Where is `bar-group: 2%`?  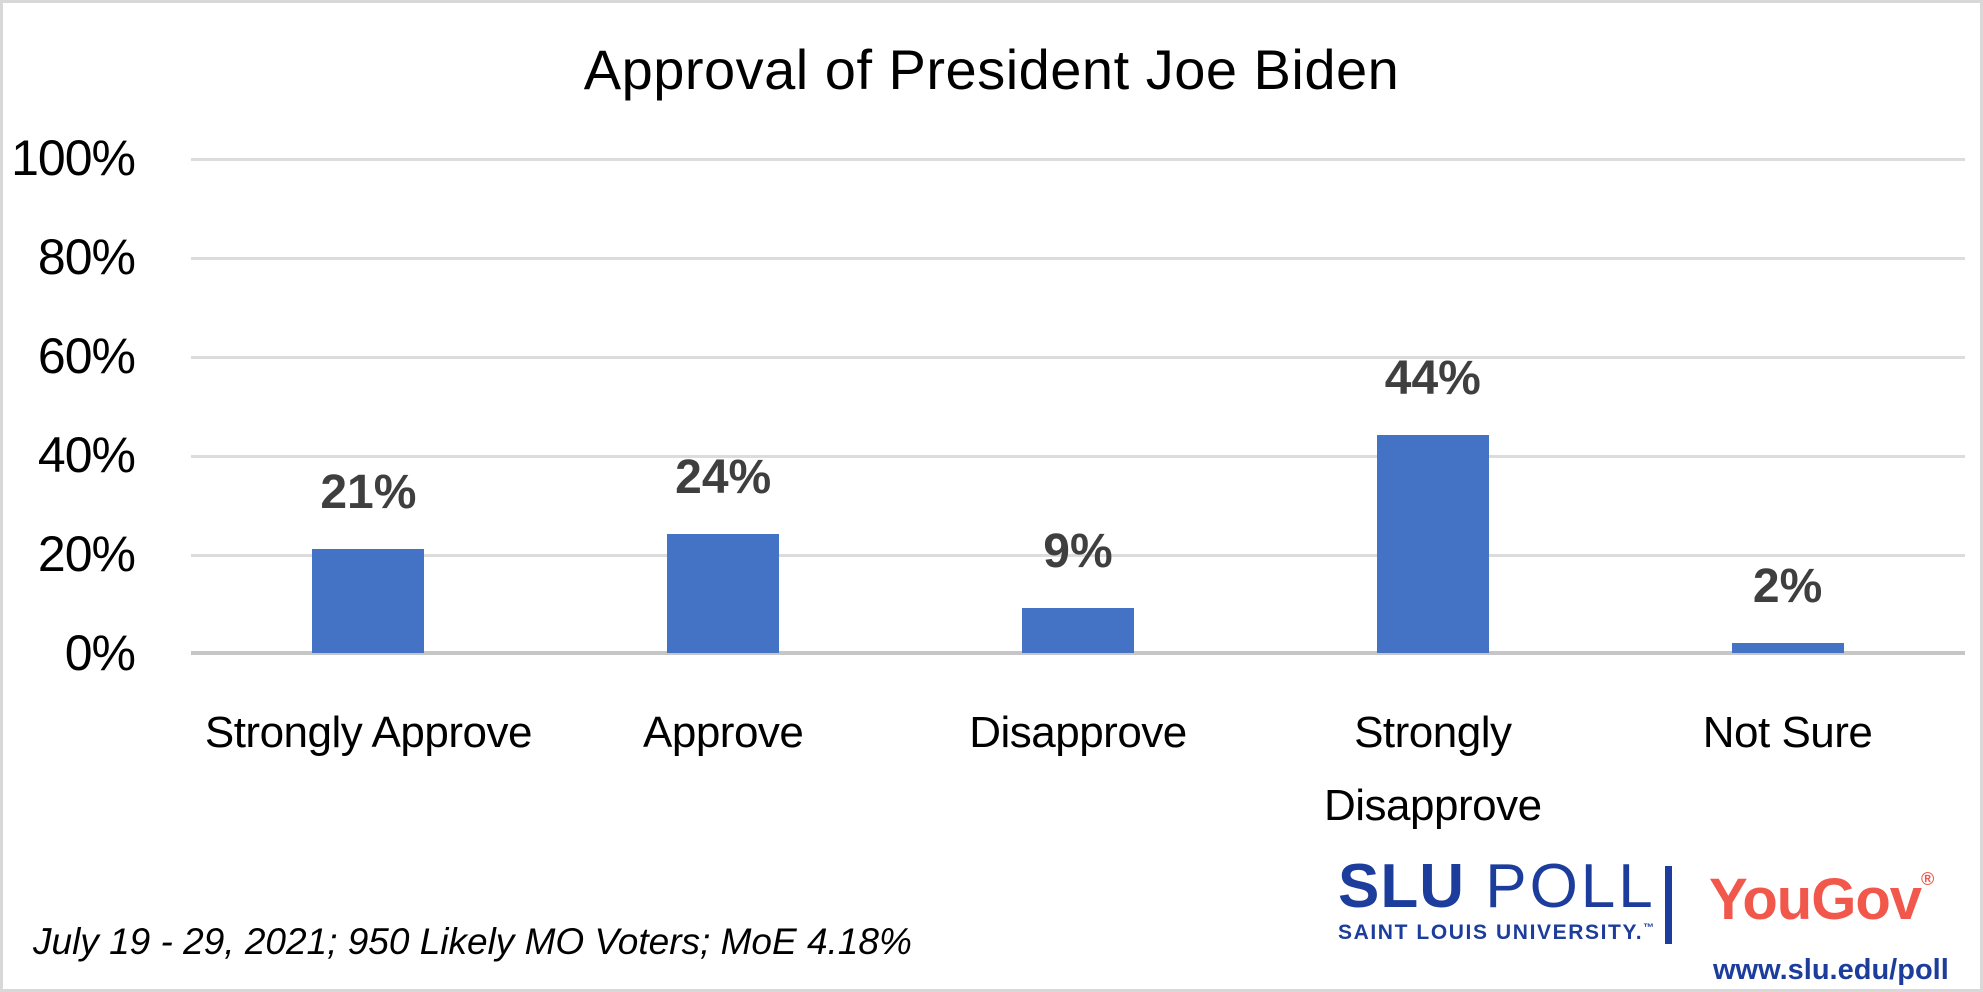 bar-group: 2% is located at coordinates (1787, 405).